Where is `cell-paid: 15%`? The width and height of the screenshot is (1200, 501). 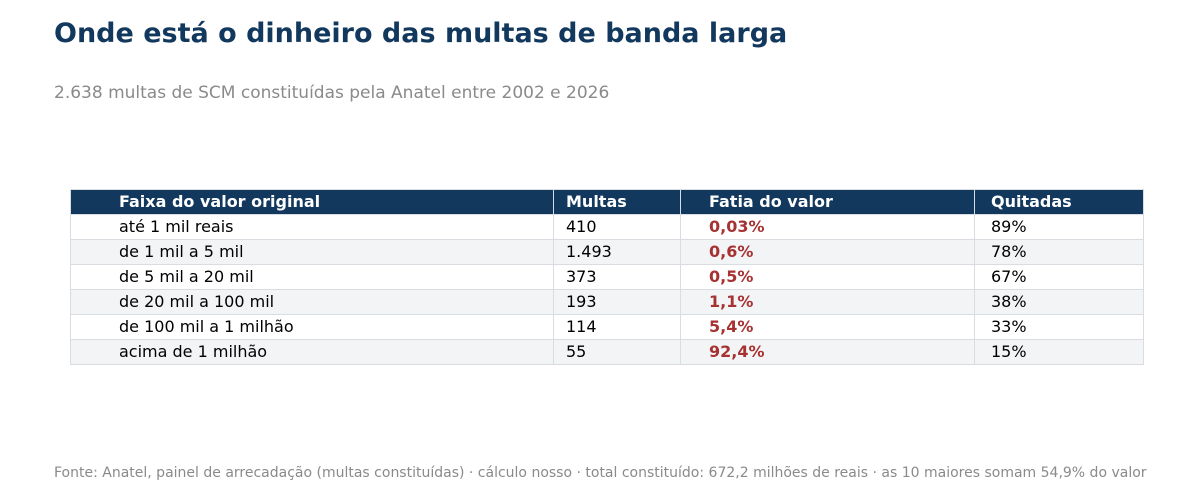 cell-paid: 15% is located at coordinates (1059, 352).